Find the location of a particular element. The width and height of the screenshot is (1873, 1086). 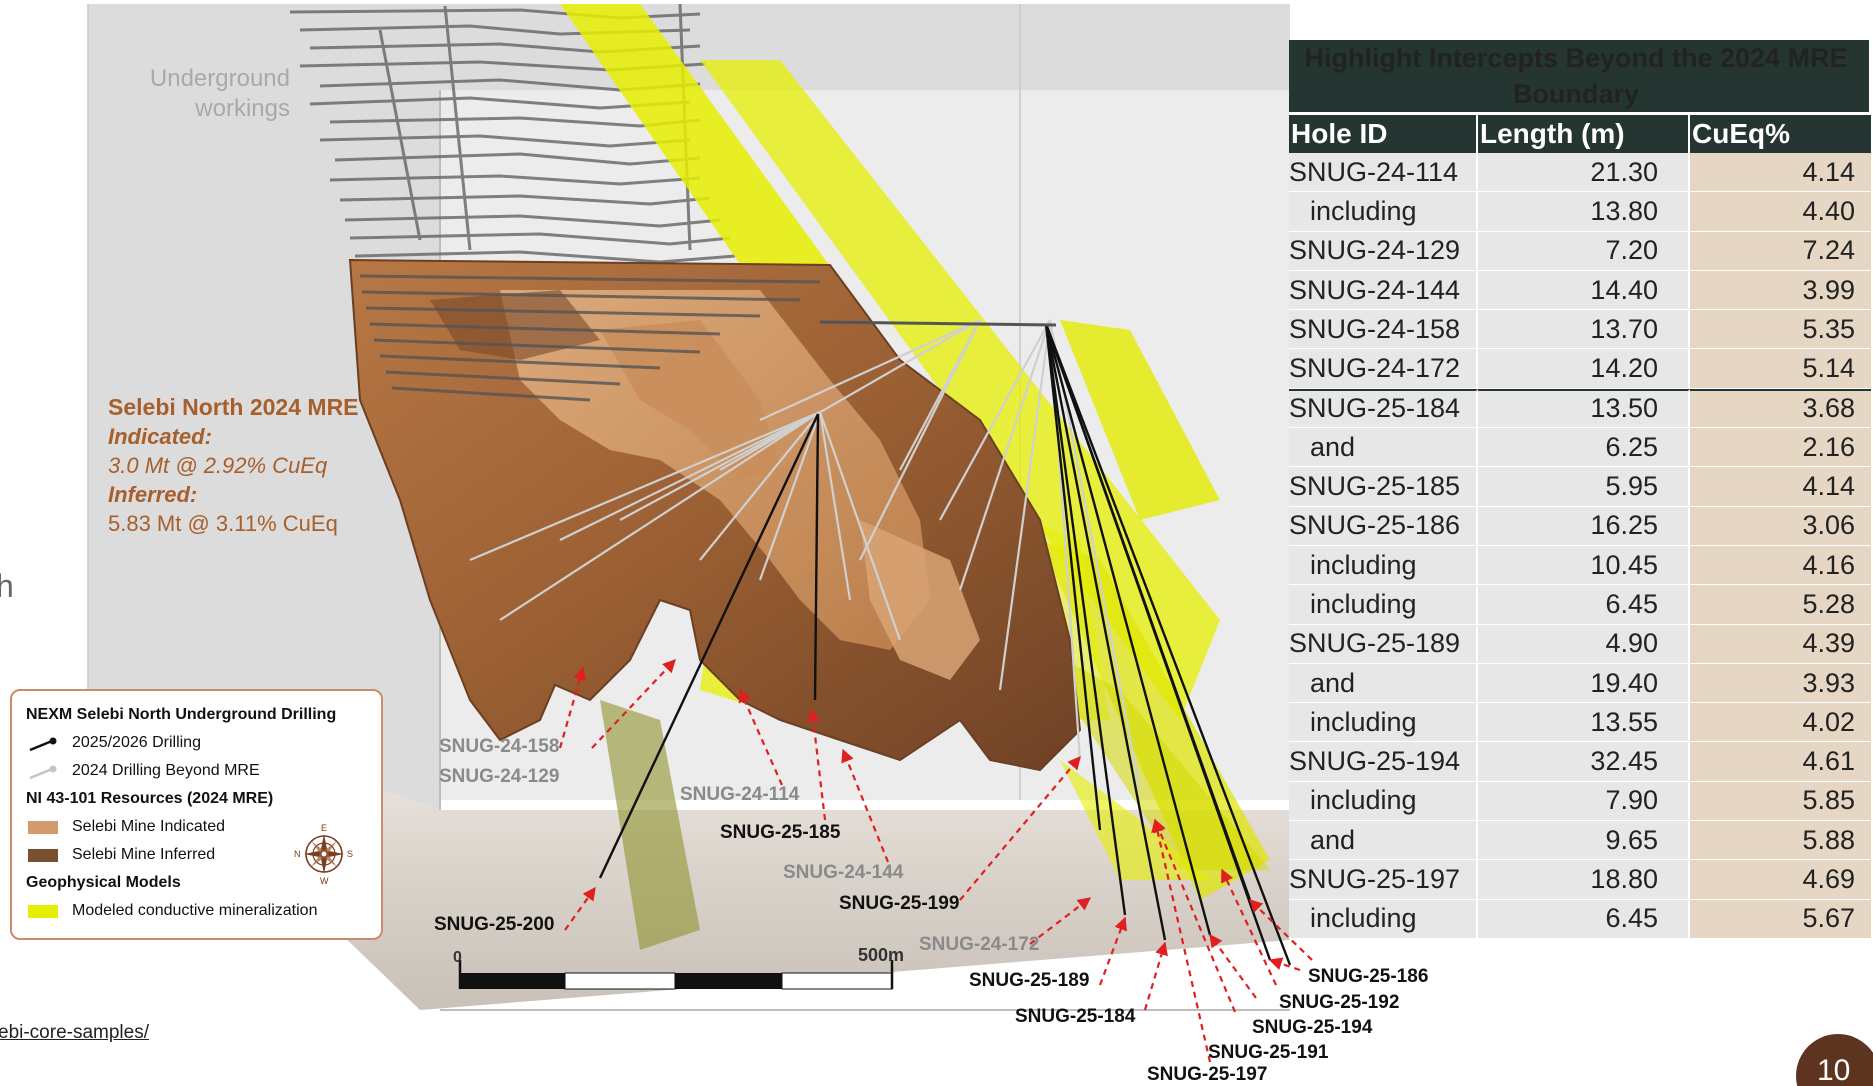

cell-length: 7.20 is located at coordinates (1584, 251).